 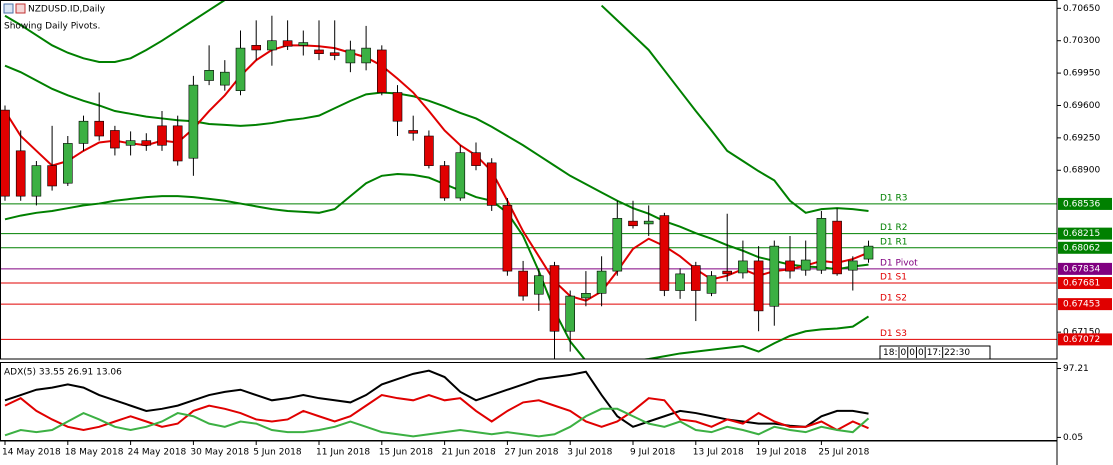 I want to click on x-tick-label: 14 May 2018, so click(x=31, y=453).